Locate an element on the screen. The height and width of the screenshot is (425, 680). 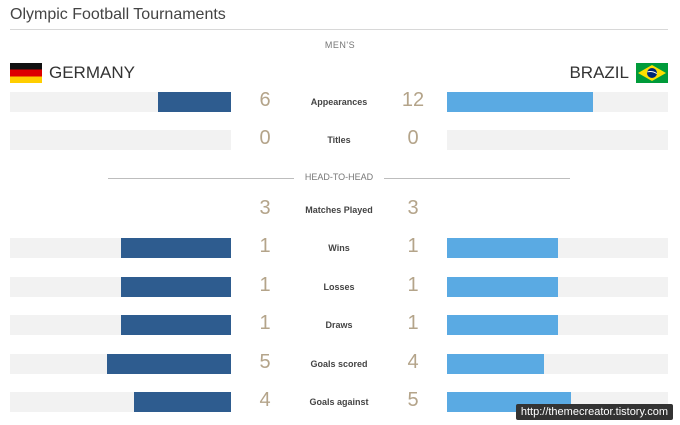
team-germany: GERMANY is located at coordinates (72, 73).